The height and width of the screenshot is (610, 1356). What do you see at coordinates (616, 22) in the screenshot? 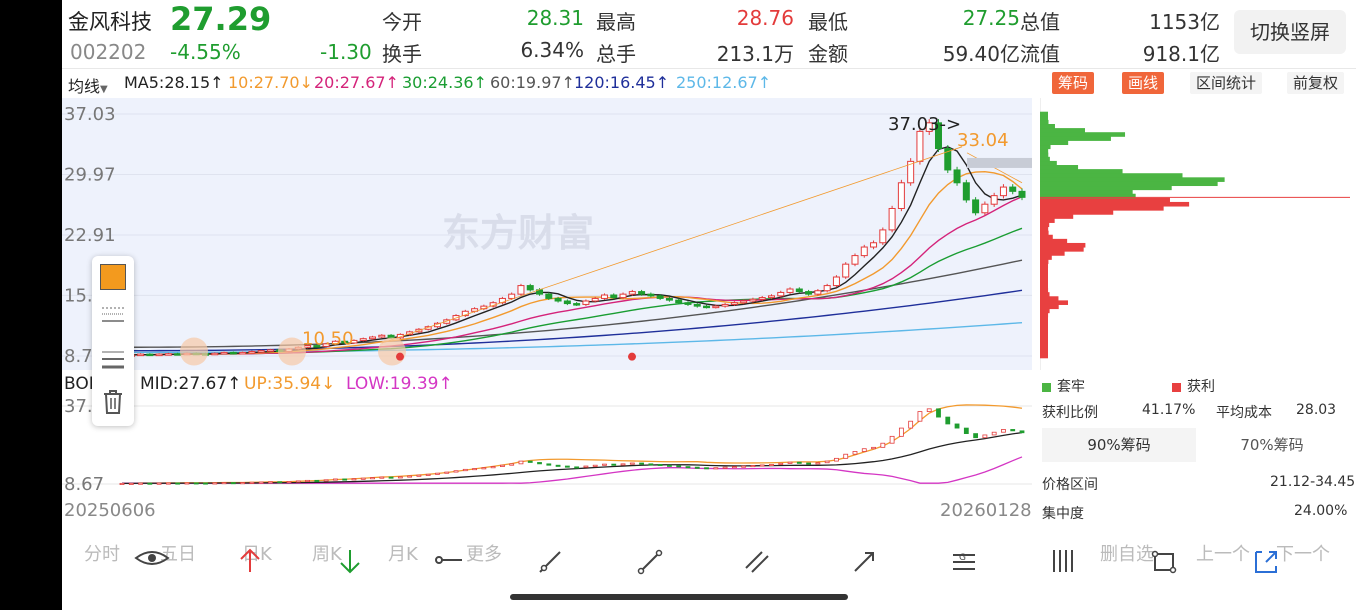
I see `stat-label: 最高` at bounding box center [616, 22].